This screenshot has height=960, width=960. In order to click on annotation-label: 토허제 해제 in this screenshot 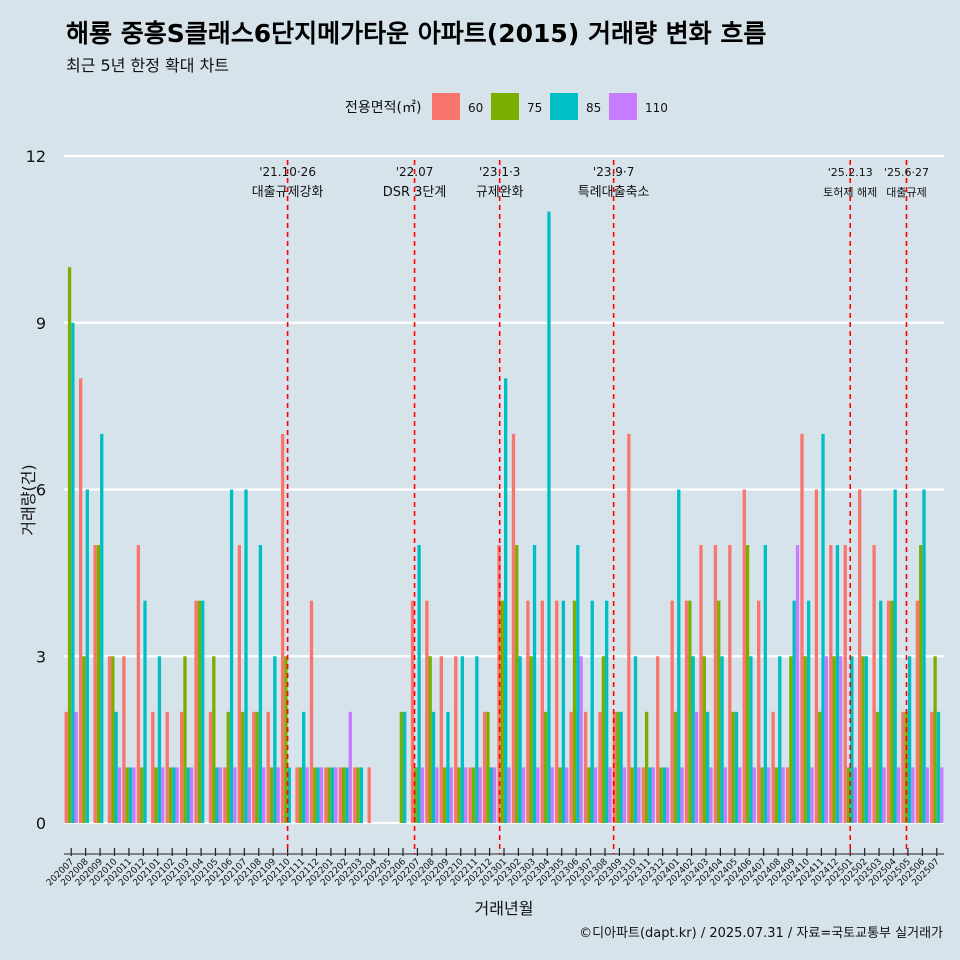, I will do `click(850, 192)`.